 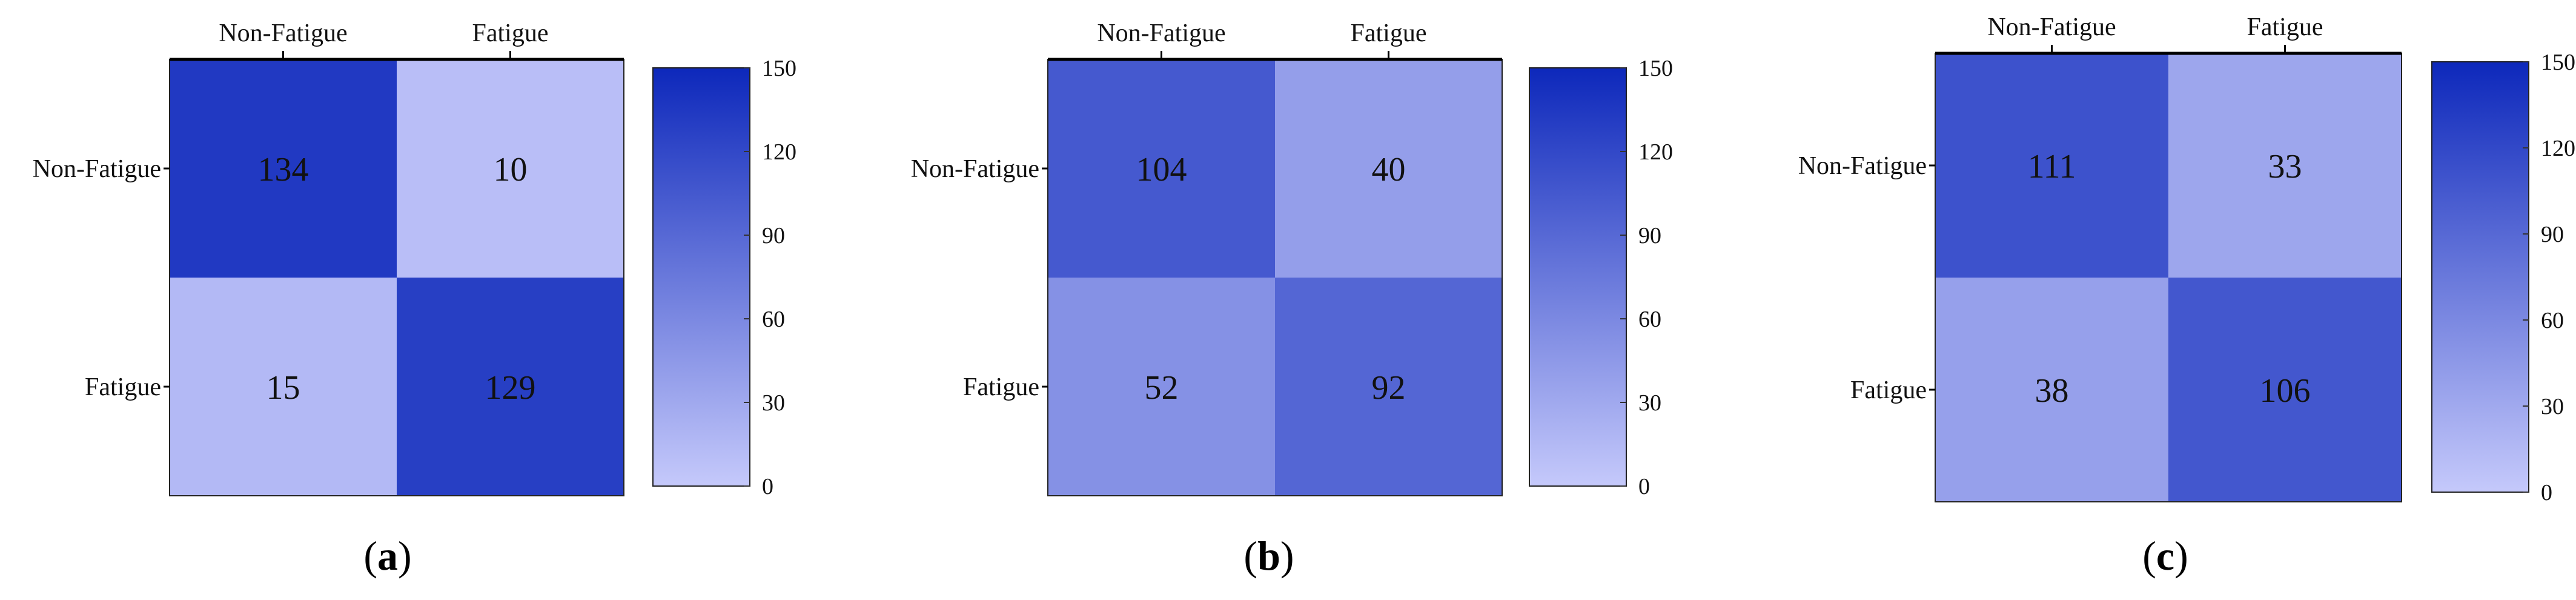 I want to click on cell-value-label: 106, so click(x=2285, y=391).